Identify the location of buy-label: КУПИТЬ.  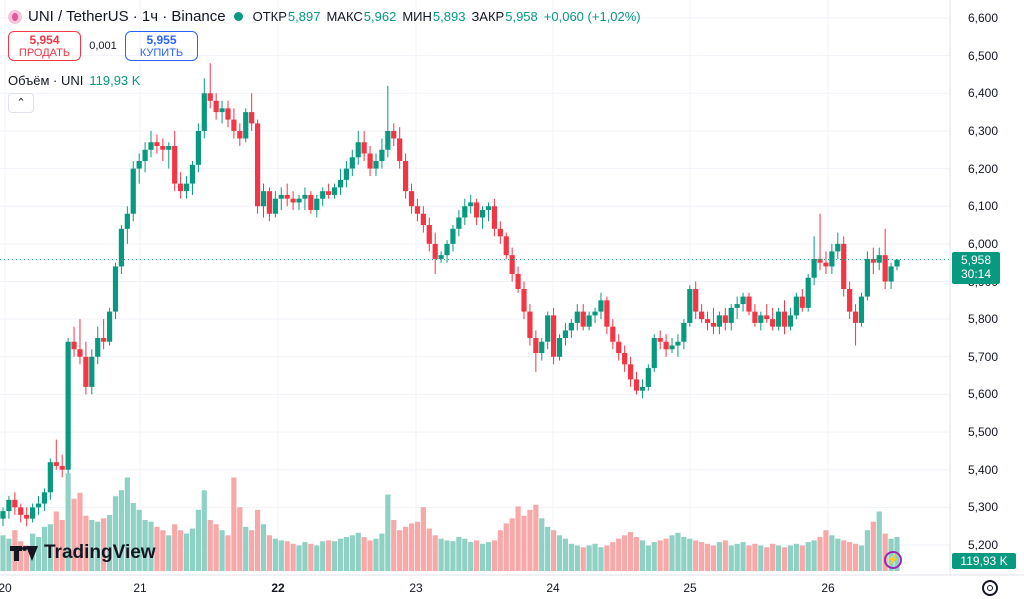
(161, 53).